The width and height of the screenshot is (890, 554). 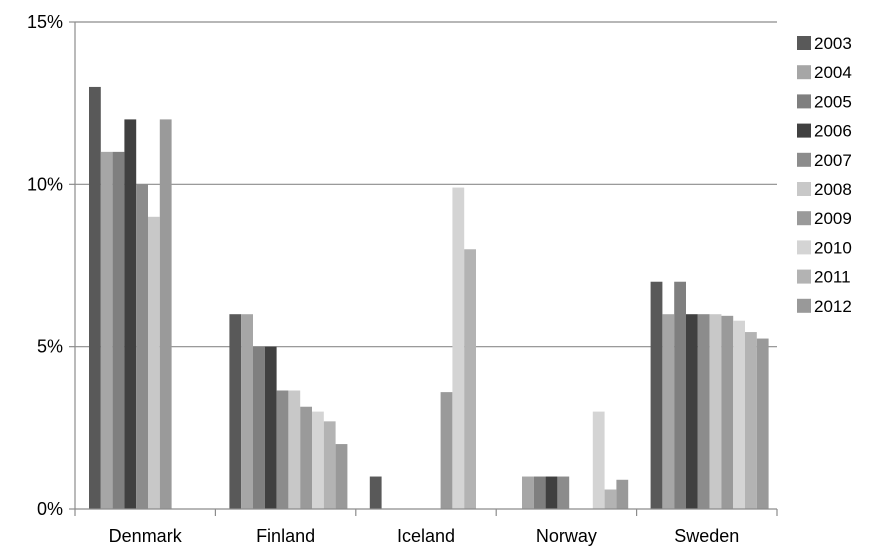 I want to click on y-tick-label: 15%, so click(x=45, y=22).